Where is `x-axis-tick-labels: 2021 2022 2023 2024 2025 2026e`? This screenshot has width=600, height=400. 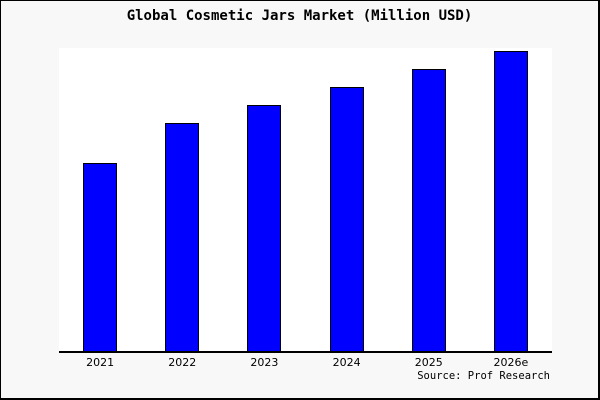
x-axis-tick-labels: 2021 2022 2023 2024 2025 2026e is located at coordinates (305, 363).